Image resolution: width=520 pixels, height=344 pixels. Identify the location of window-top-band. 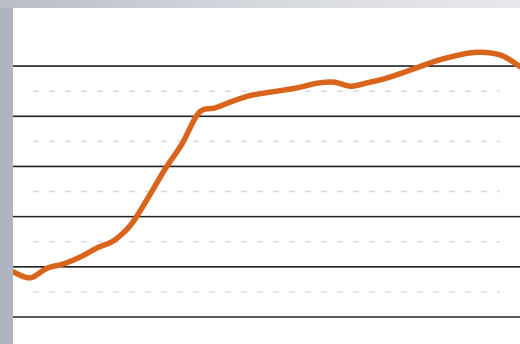
(260, 4).